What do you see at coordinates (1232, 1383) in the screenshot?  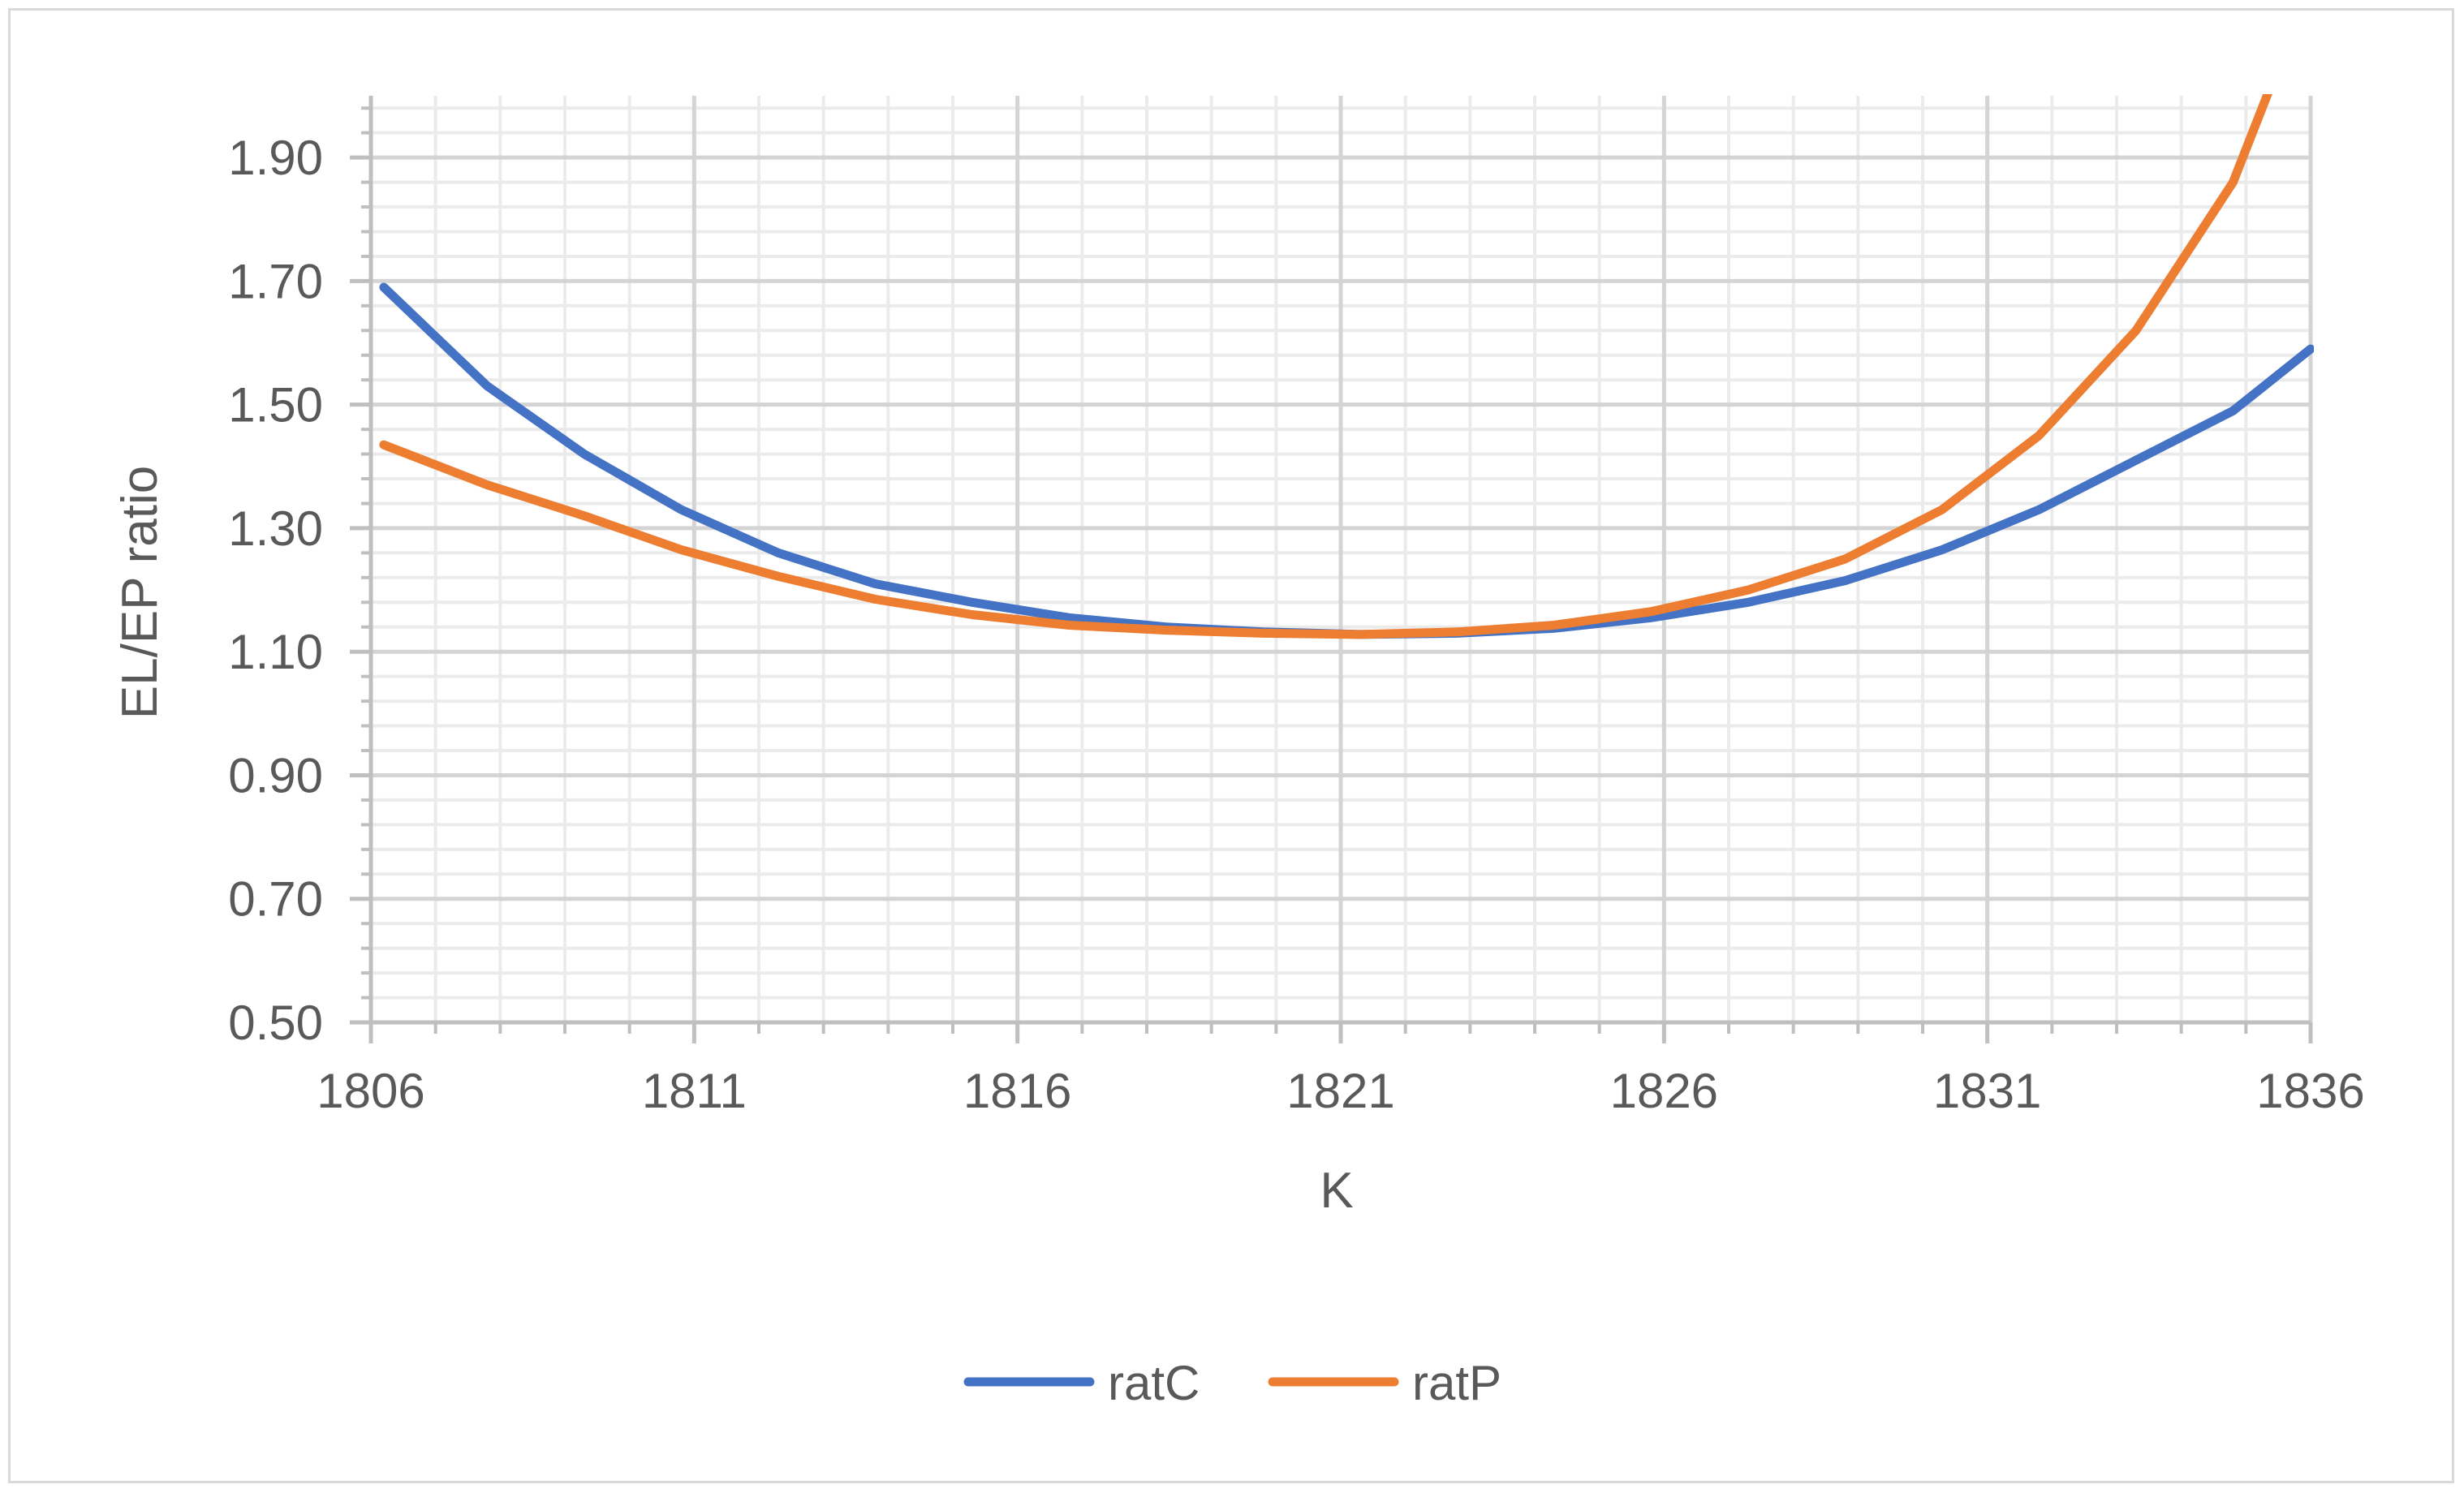 I see `legend: ratC ratP` at bounding box center [1232, 1383].